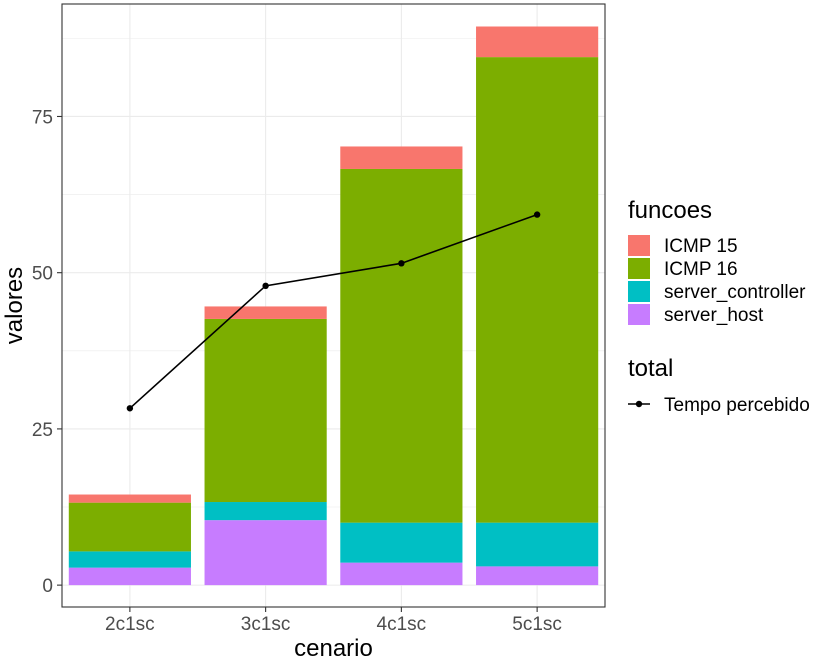 The image size is (839, 664). I want to click on legend-label: Tempo percebido, so click(737, 405).